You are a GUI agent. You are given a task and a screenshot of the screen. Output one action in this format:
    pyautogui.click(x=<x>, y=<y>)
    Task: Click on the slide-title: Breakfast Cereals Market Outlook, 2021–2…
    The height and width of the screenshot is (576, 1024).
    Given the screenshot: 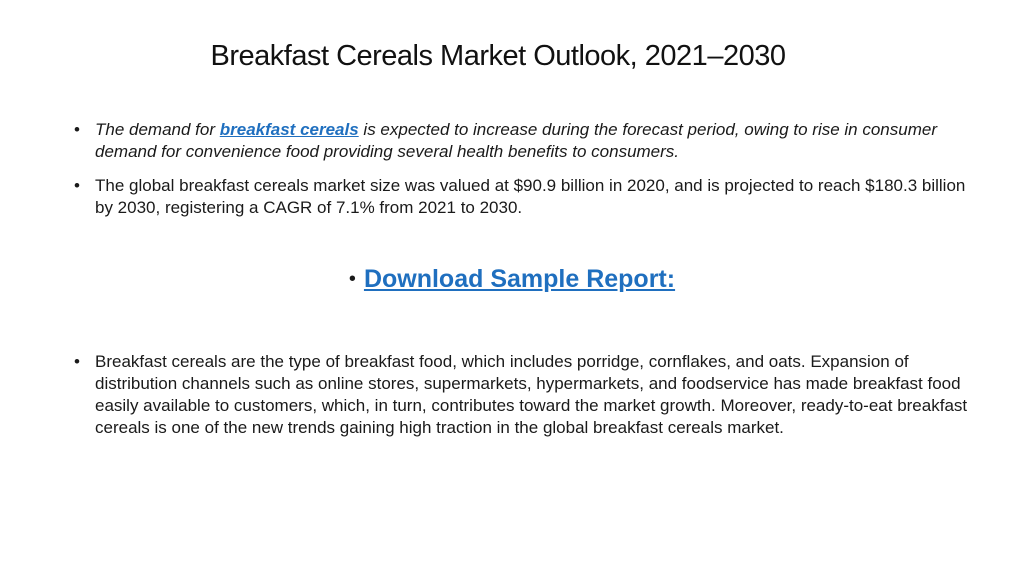 What is the action you would take?
    pyautogui.click(x=498, y=56)
    